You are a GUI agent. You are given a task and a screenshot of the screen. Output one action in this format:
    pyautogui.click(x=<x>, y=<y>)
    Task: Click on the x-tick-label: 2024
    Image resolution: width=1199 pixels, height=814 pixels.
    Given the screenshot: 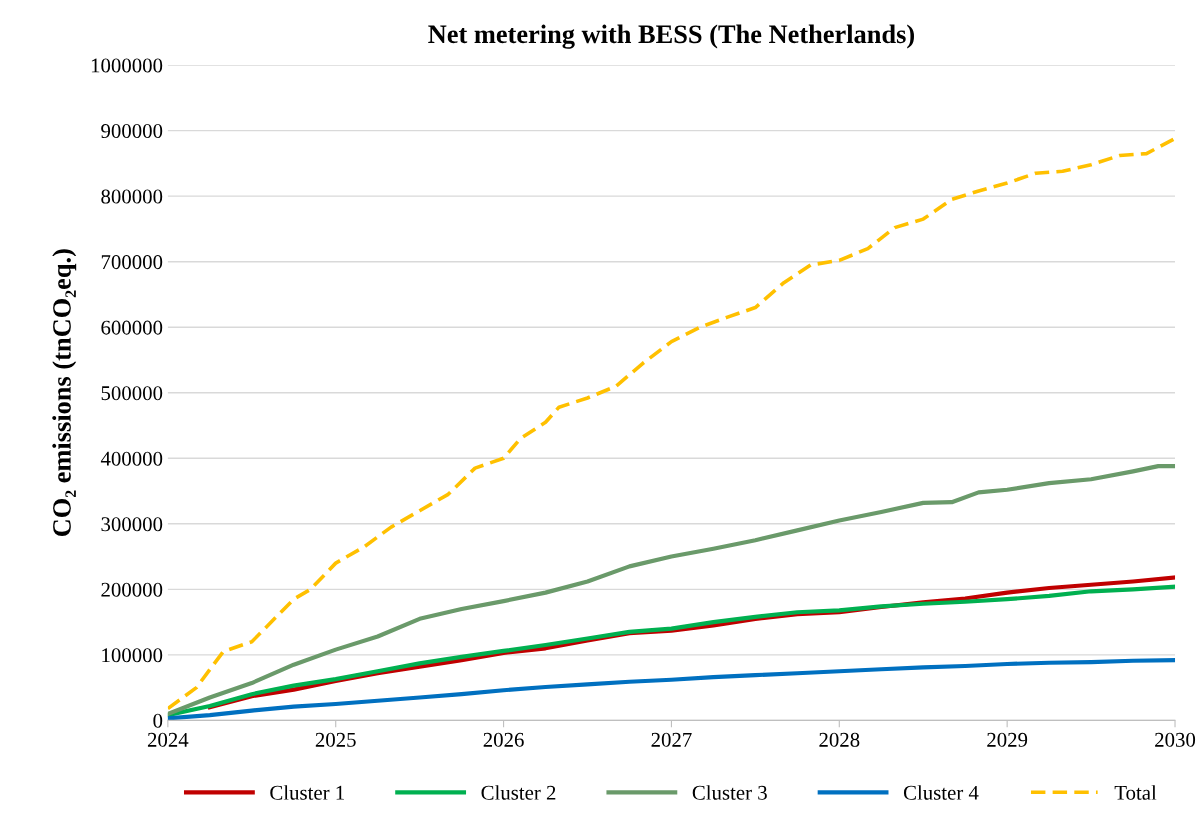 What is the action you would take?
    pyautogui.click(x=168, y=739)
    